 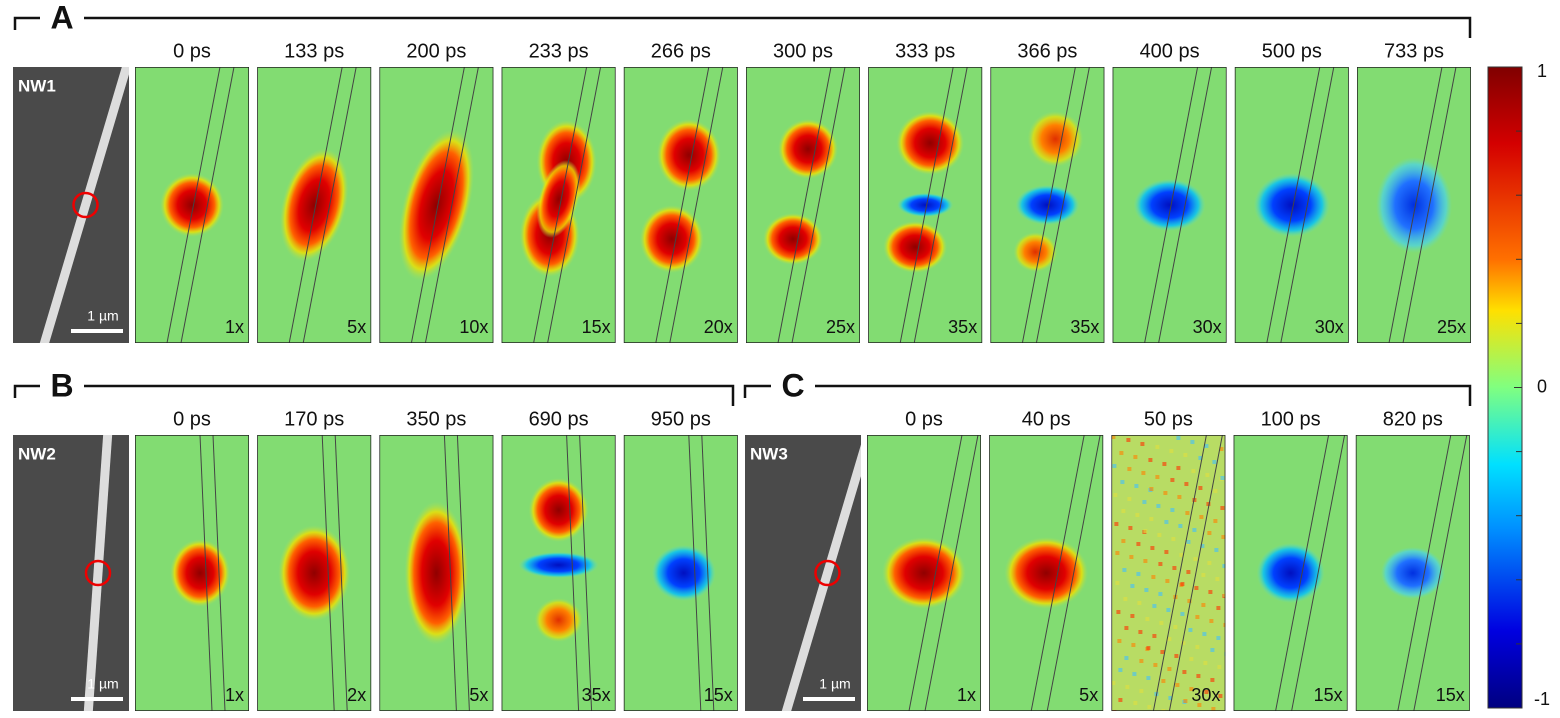 What do you see at coordinates (840, 327) in the screenshot?
I see `gain-label: 25x` at bounding box center [840, 327].